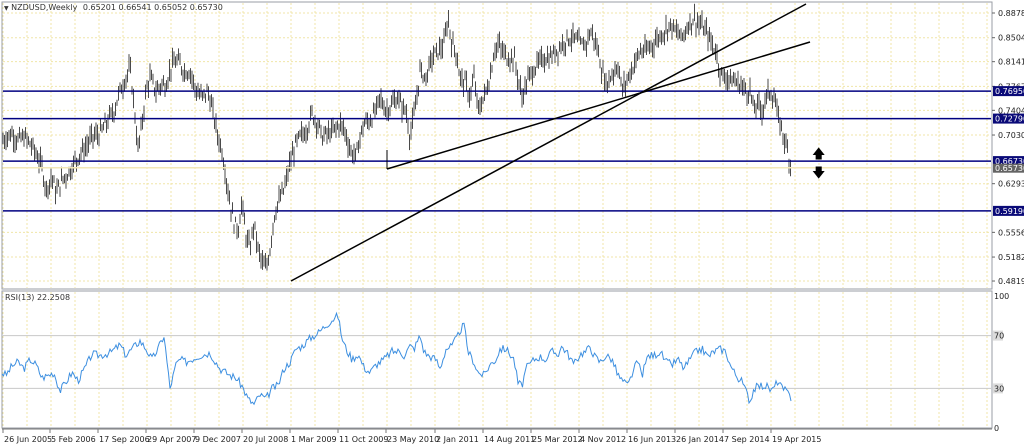 The width and height of the screenshot is (1024, 447). What do you see at coordinates (818, 164) in the screenshot?
I see `arrow-annotations: 🡅 🡇` at bounding box center [818, 164].